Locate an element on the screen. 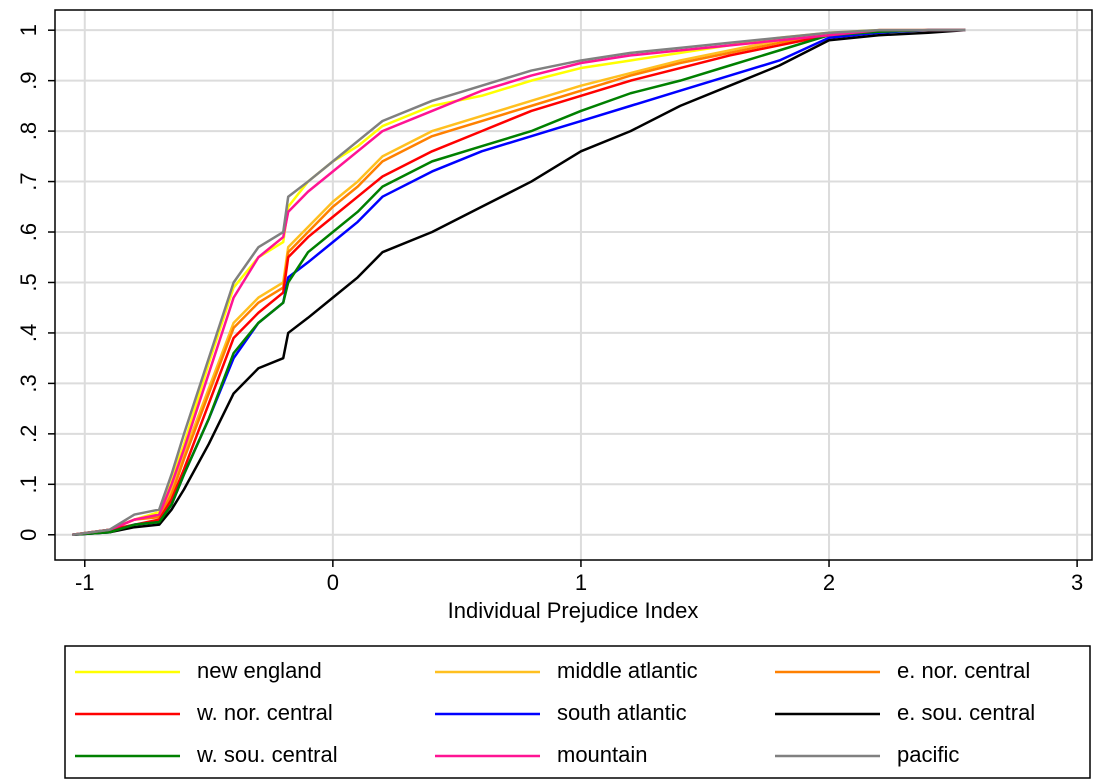  x-tick-label: 0 is located at coordinates (333, 582).